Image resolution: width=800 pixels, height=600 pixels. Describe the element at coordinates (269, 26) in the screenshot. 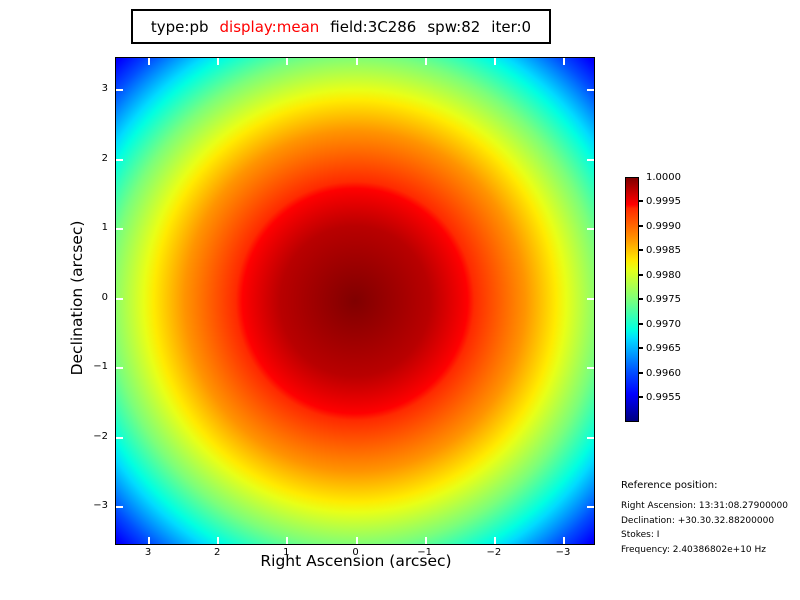

I see `title-part: display:mean` at that location.